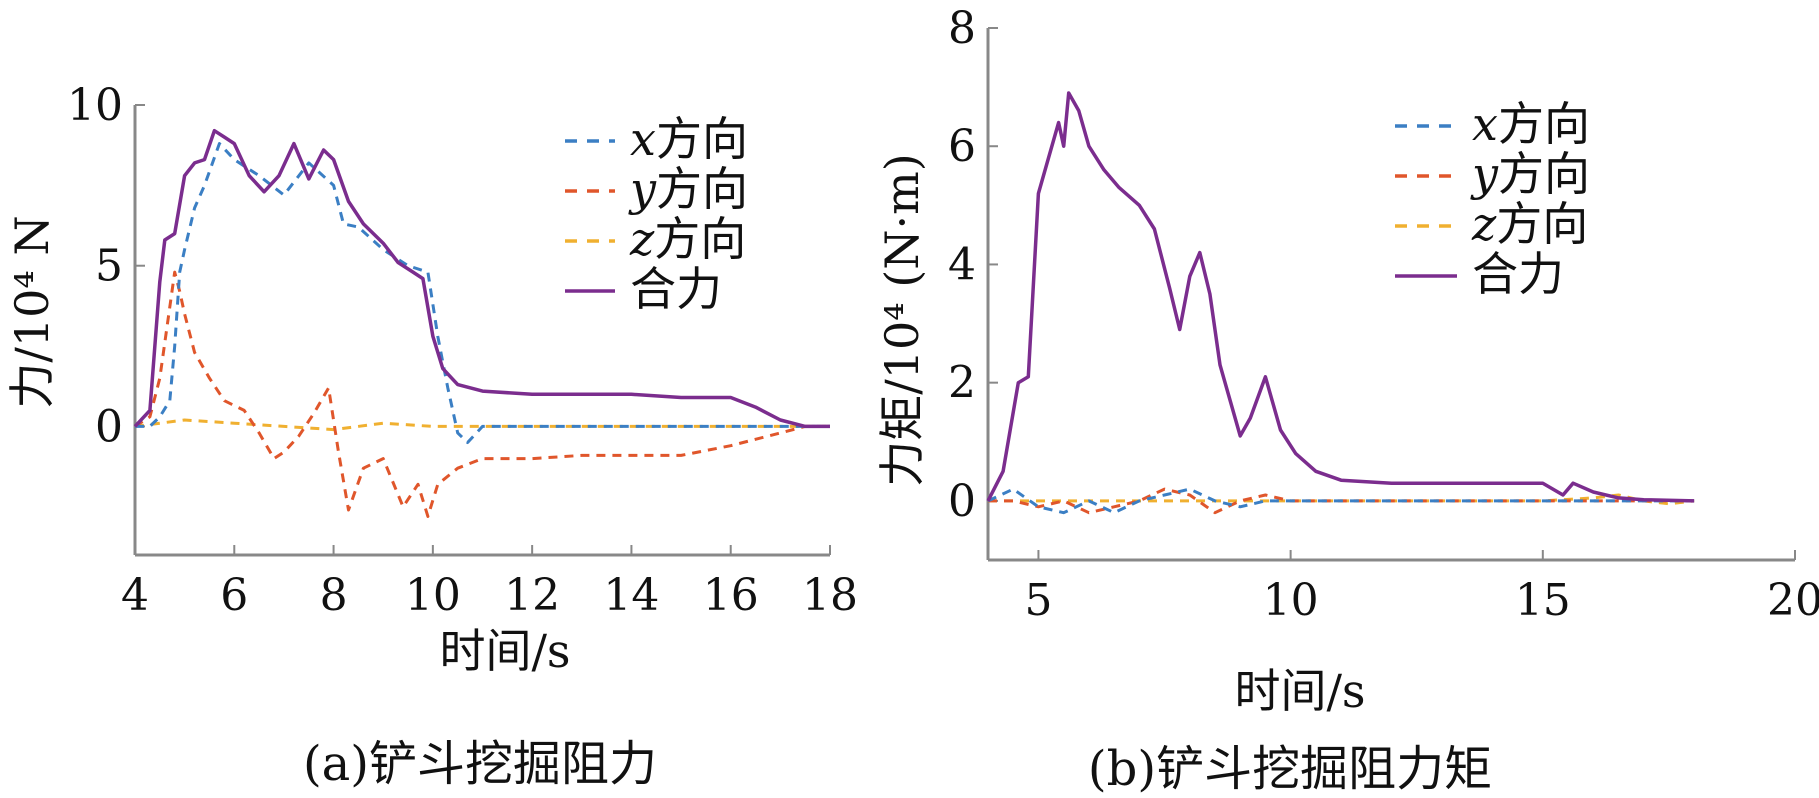 The height and width of the screenshot is (798, 1819). What do you see at coordinates (1793, 600) in the screenshot?
I see `panel-b-x-tick-label: 20` at bounding box center [1793, 600].